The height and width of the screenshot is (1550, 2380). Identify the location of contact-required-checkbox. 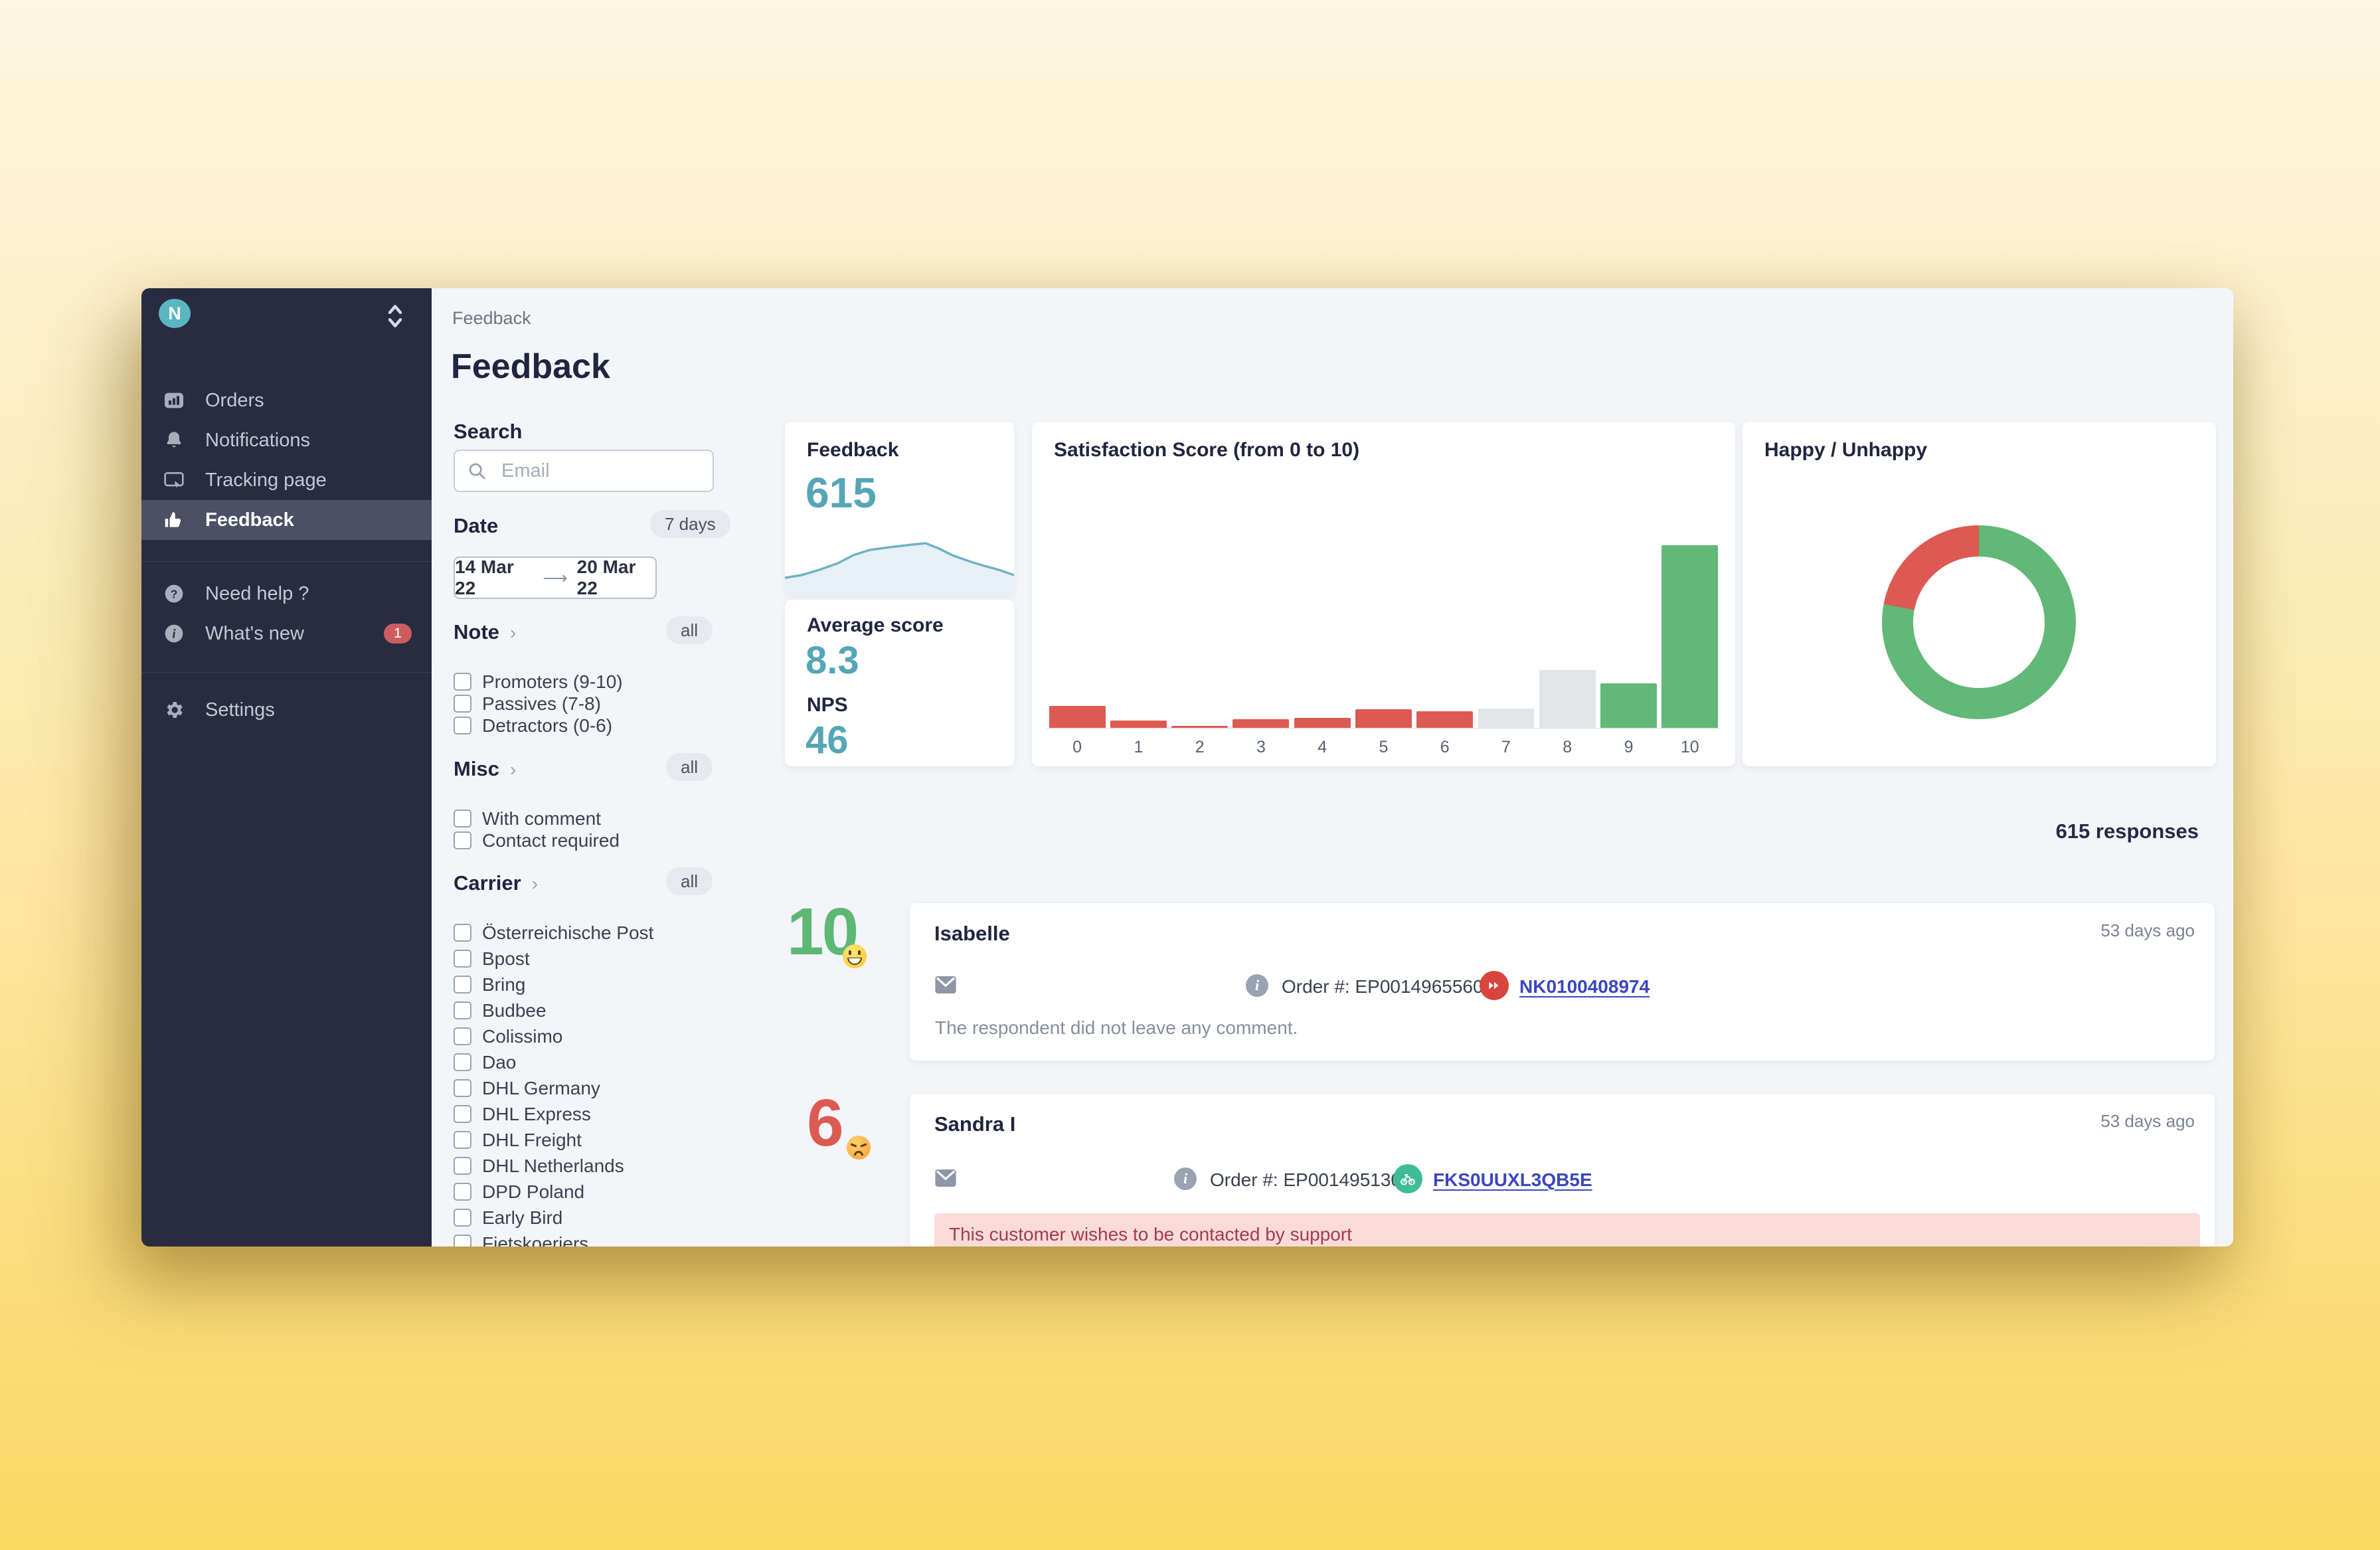
(462, 840).